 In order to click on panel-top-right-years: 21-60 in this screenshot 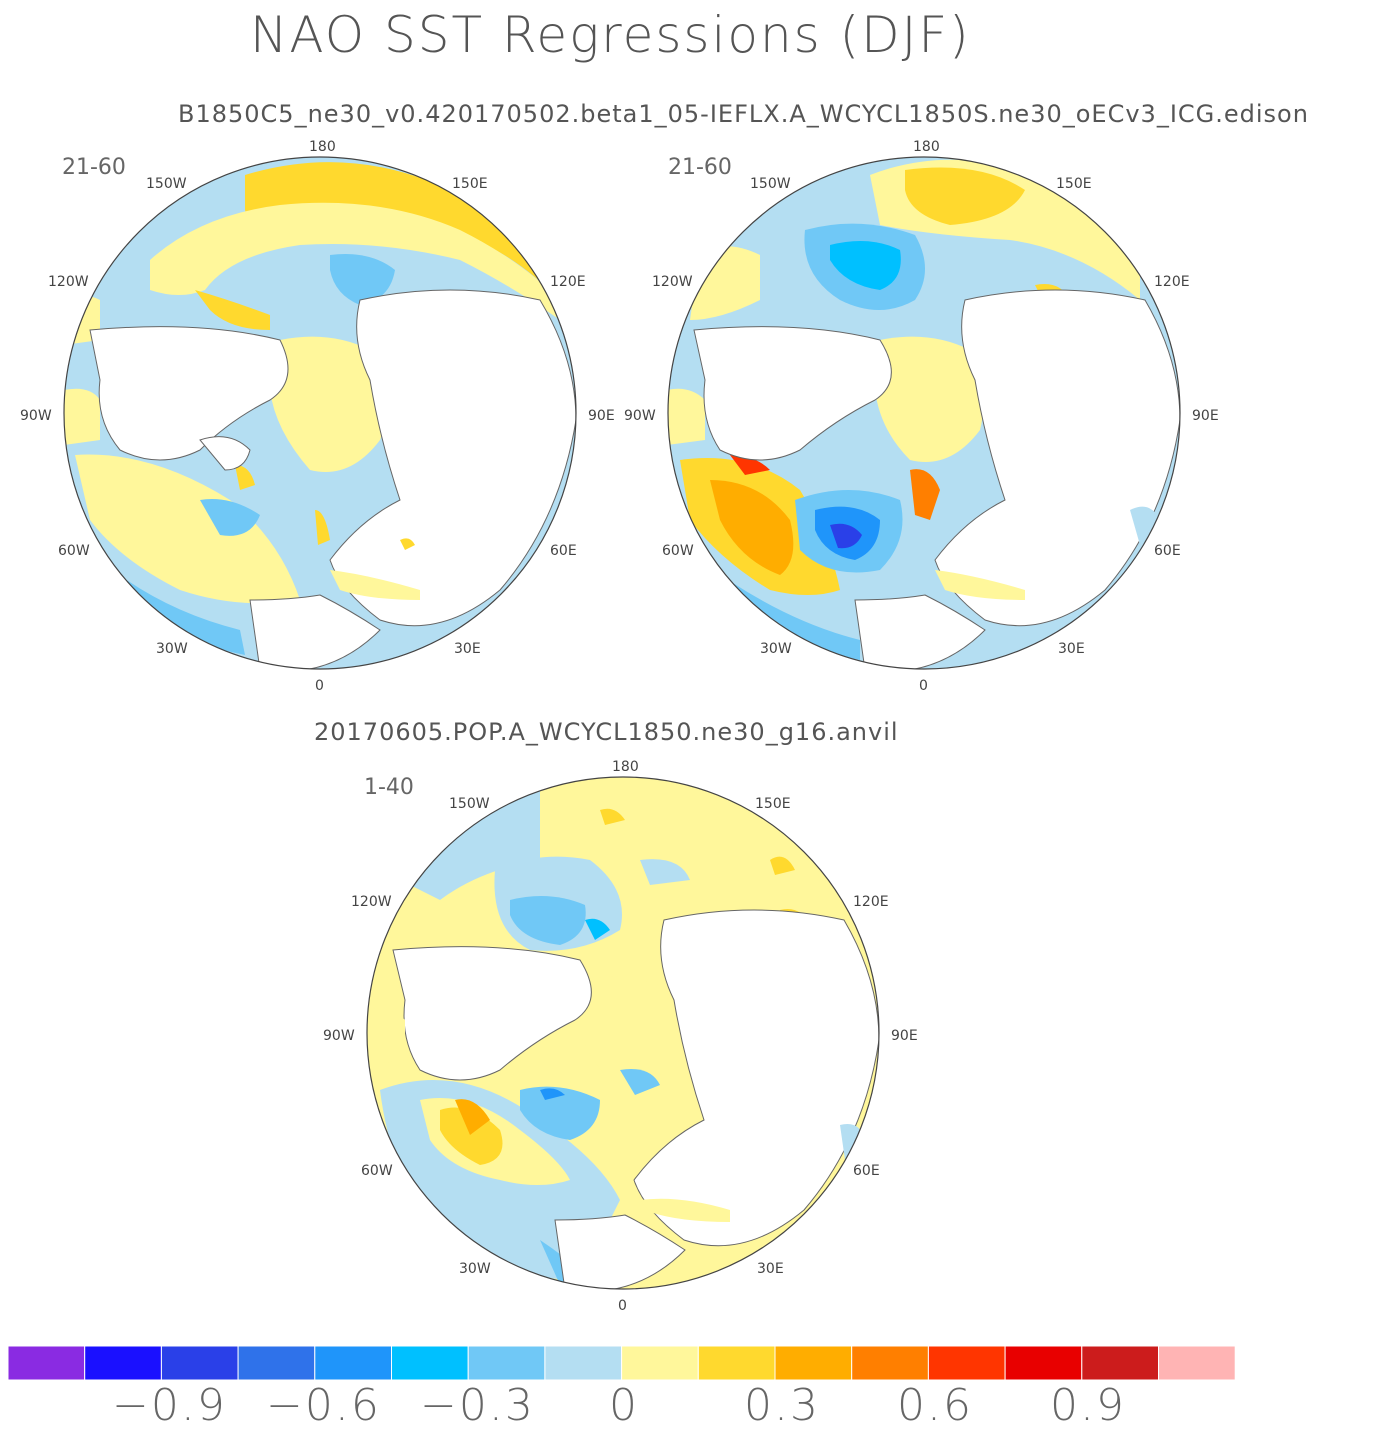, I will do `click(700, 167)`.